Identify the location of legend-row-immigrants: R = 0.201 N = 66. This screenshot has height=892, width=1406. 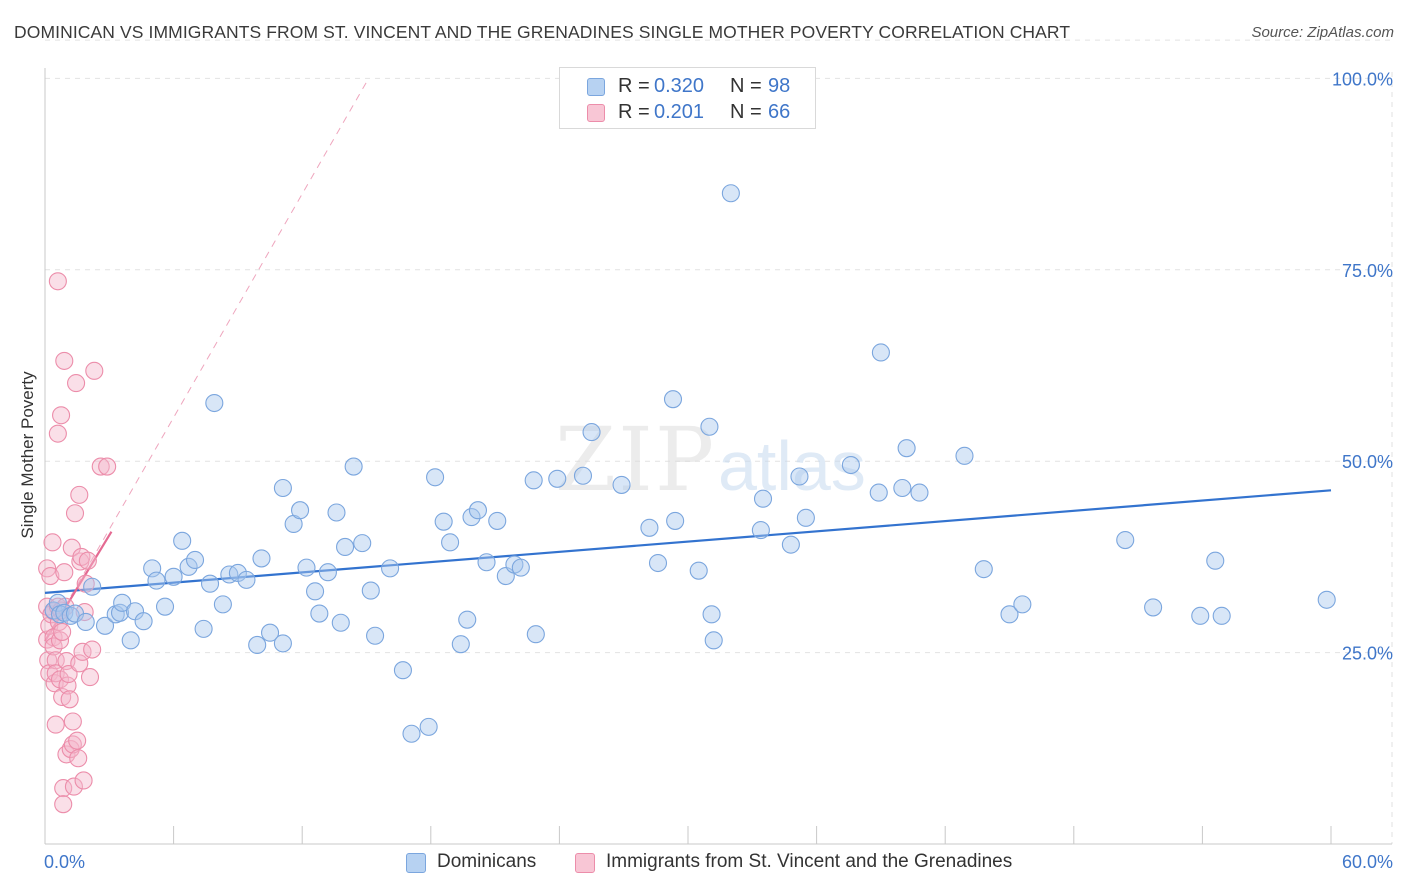
(687, 114).